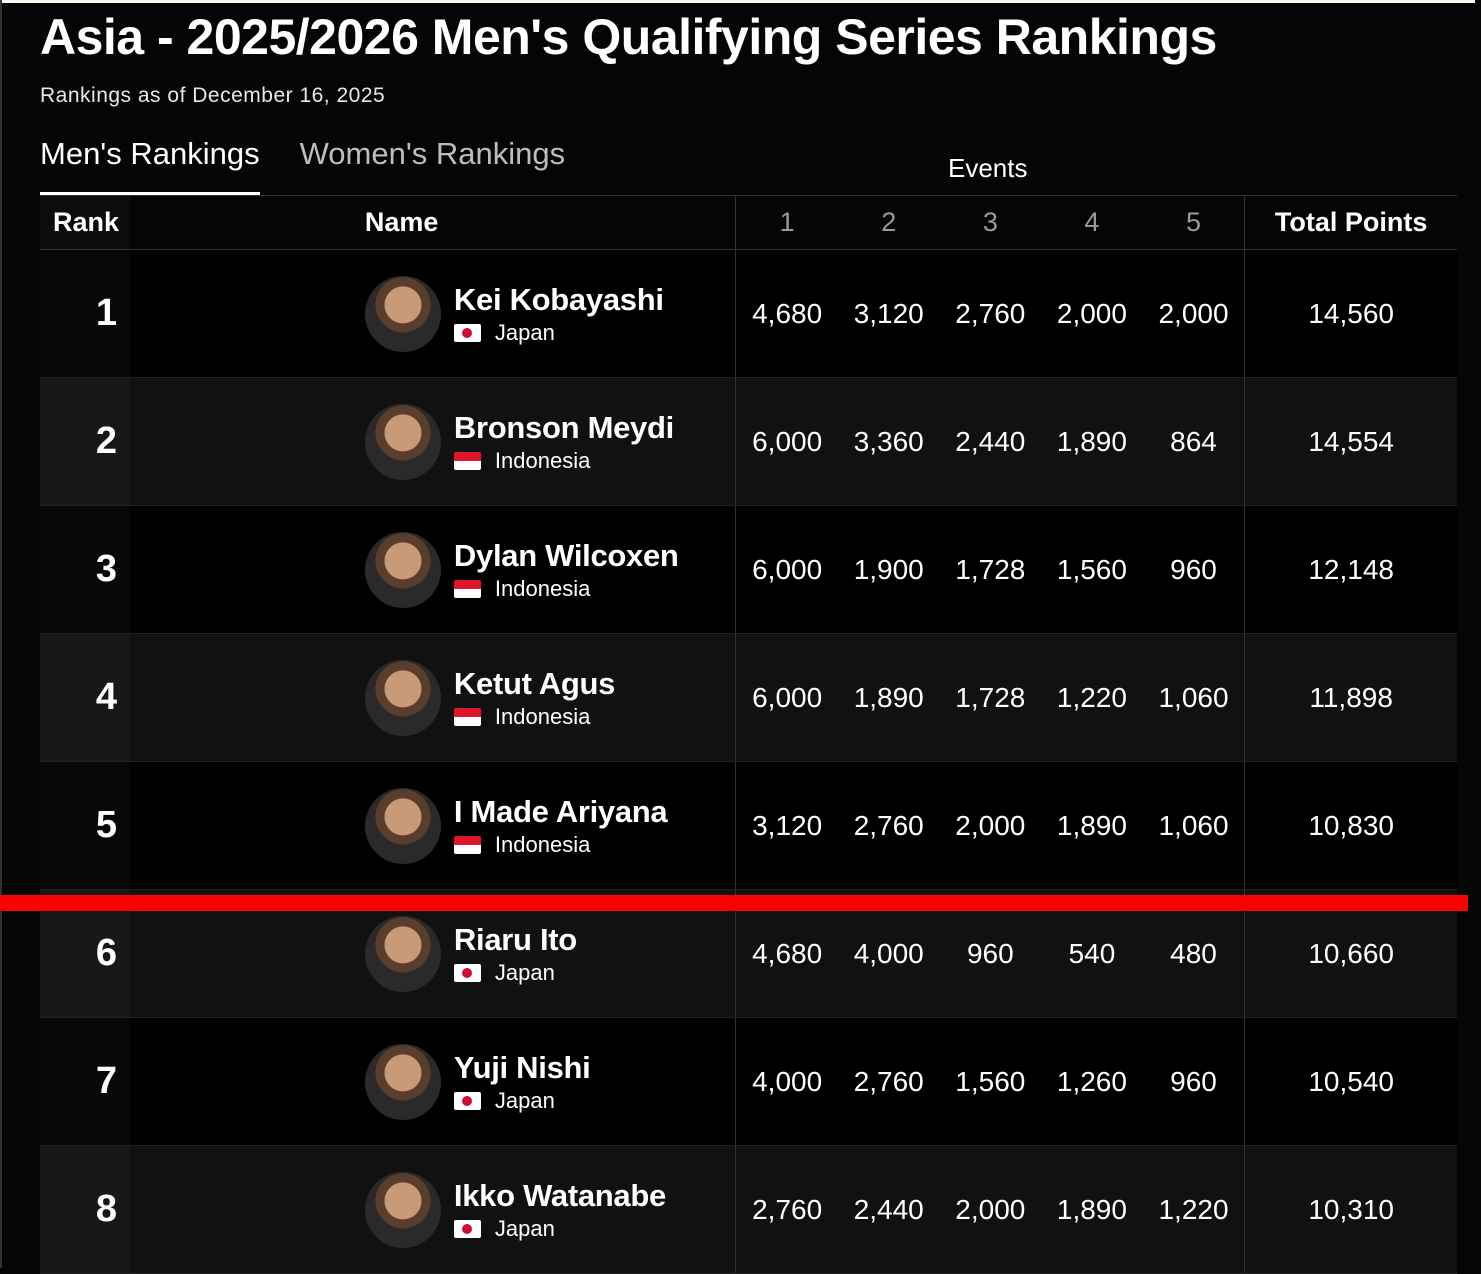  Describe the element at coordinates (432, 153) in the screenshot. I see `tab-womens-rankings: Women's Rankings` at that location.